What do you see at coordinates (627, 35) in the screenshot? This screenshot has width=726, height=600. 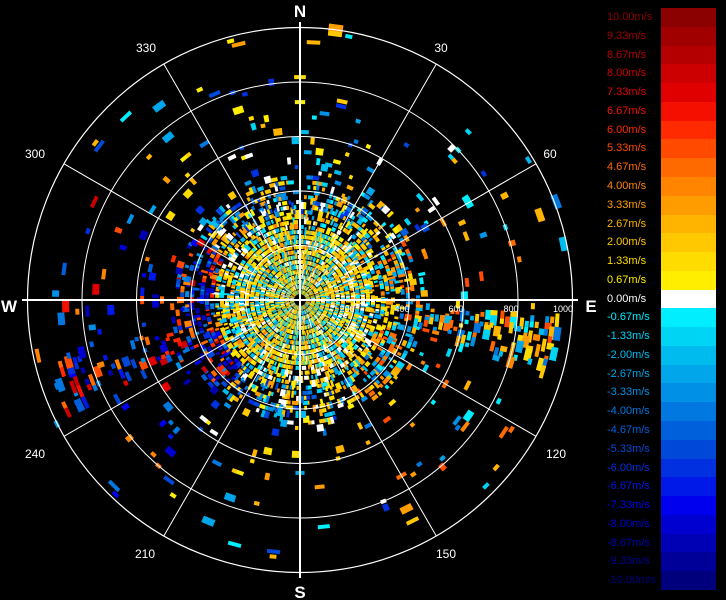 I see `legend-label: 9.33m/s` at bounding box center [627, 35].